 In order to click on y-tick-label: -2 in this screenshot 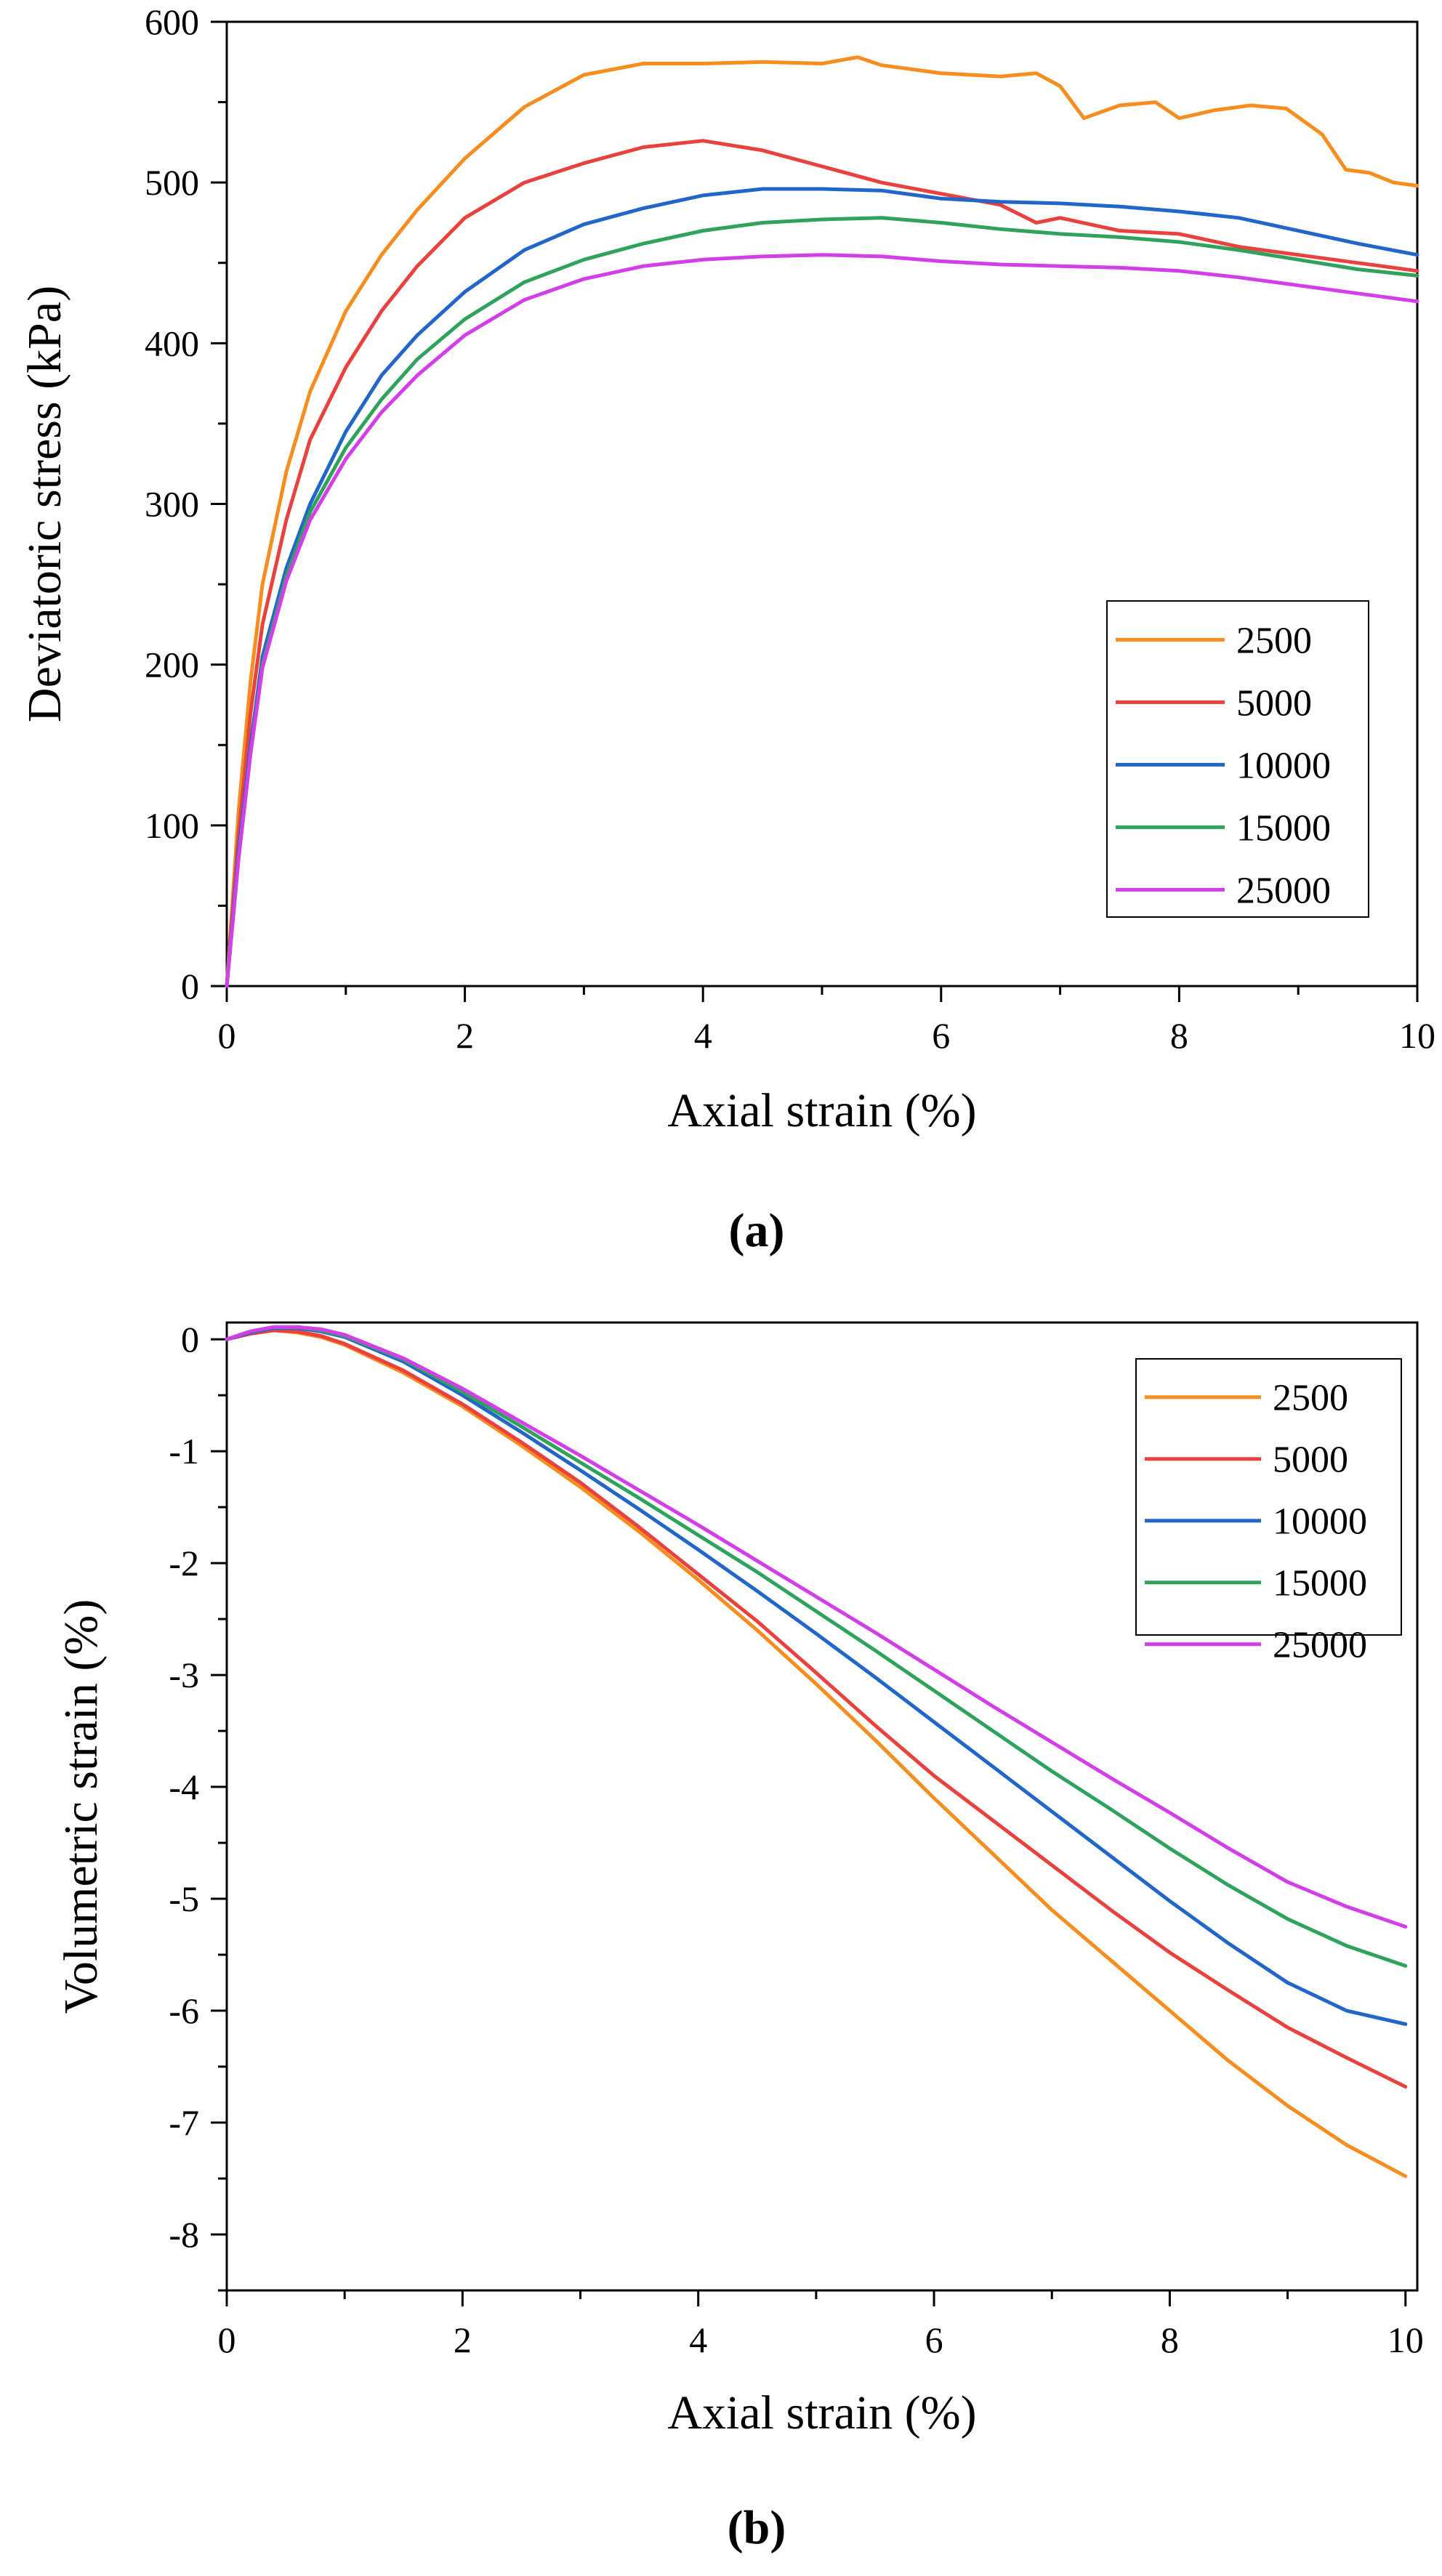, I will do `click(184, 1563)`.